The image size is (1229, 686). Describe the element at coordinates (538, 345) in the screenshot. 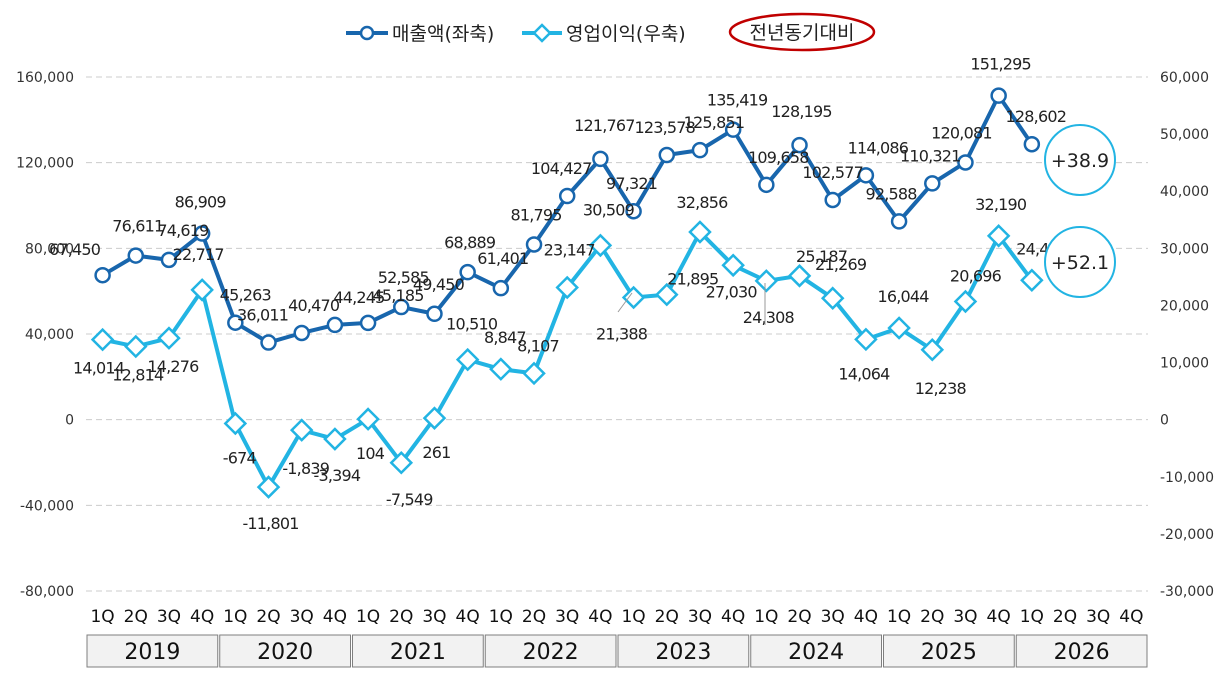

I see `op-data-label: 8,107` at that location.